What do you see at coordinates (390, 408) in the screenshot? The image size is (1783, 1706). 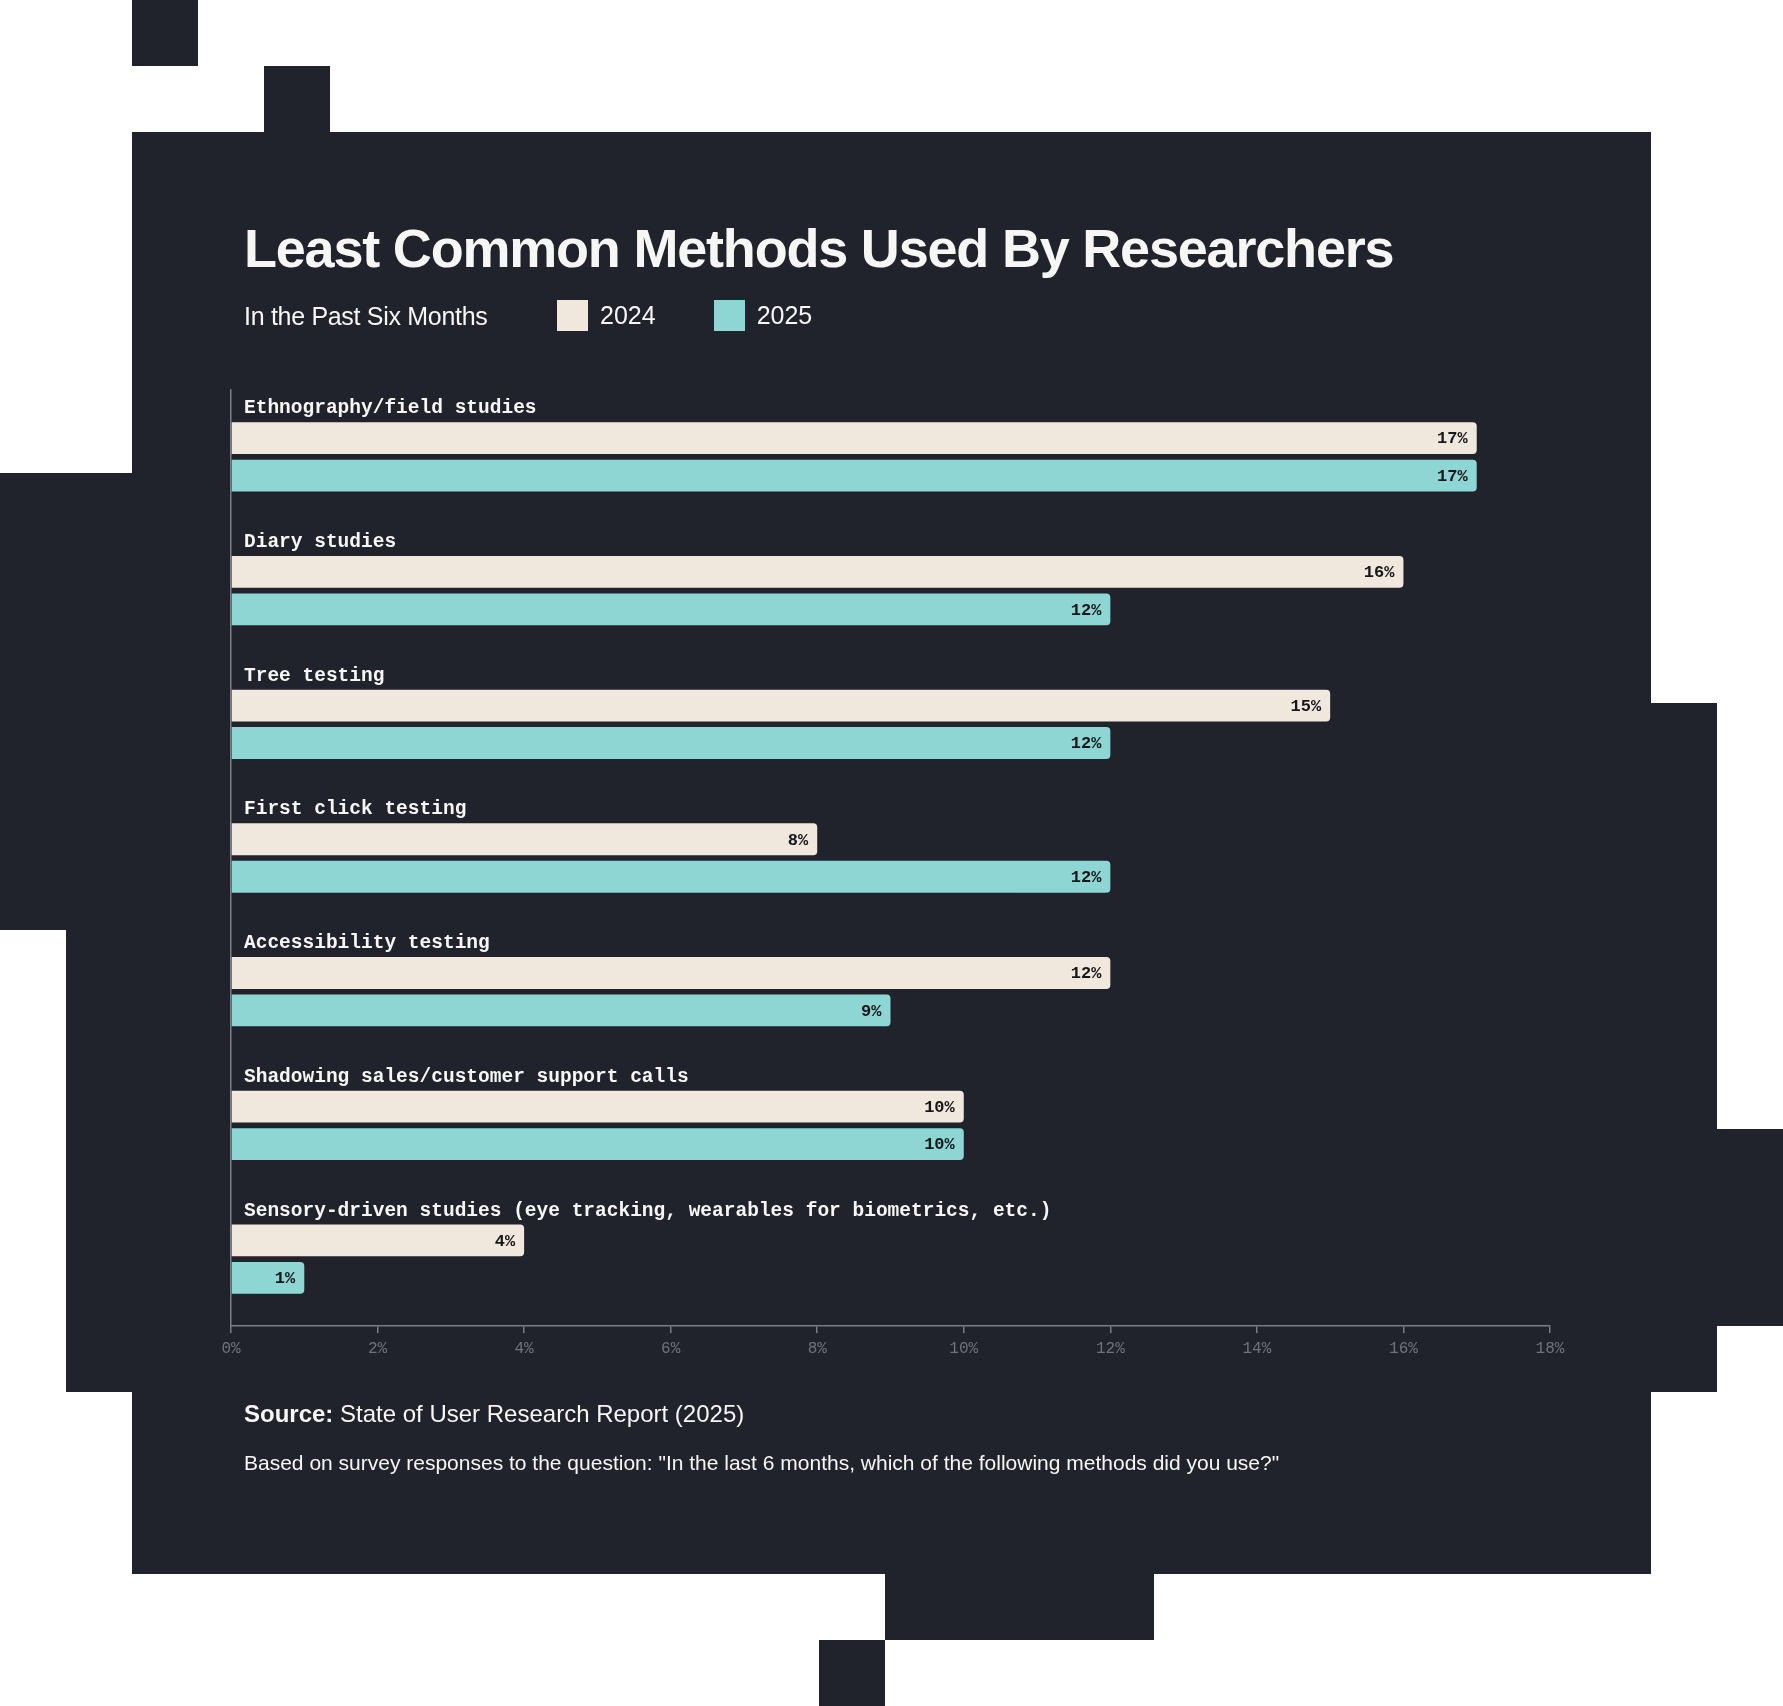 I see `y-tick-label: Ethnography/field studies` at bounding box center [390, 408].